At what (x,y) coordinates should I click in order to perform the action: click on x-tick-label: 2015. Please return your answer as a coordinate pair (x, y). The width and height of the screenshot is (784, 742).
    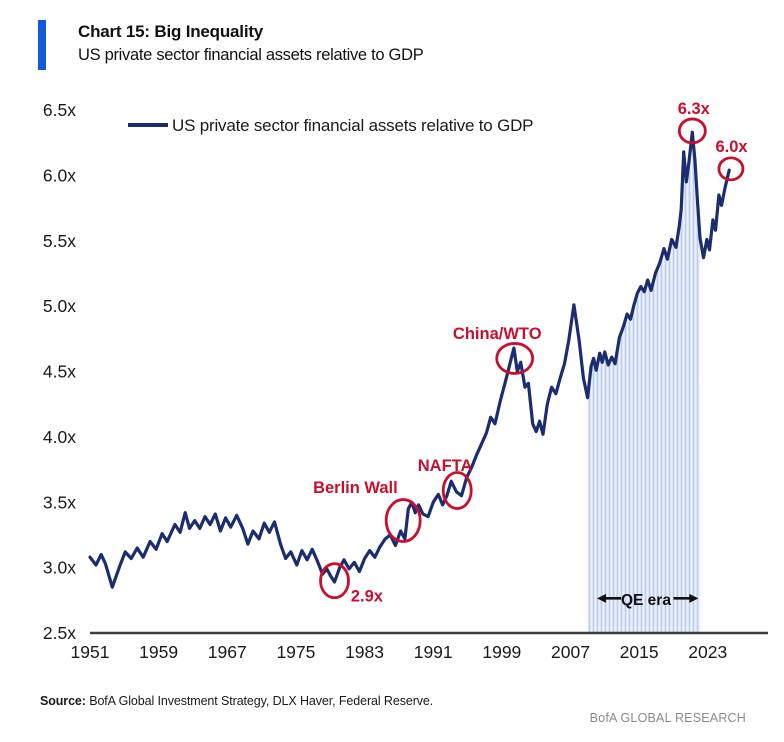
    Looking at the image, I should click on (639, 652).